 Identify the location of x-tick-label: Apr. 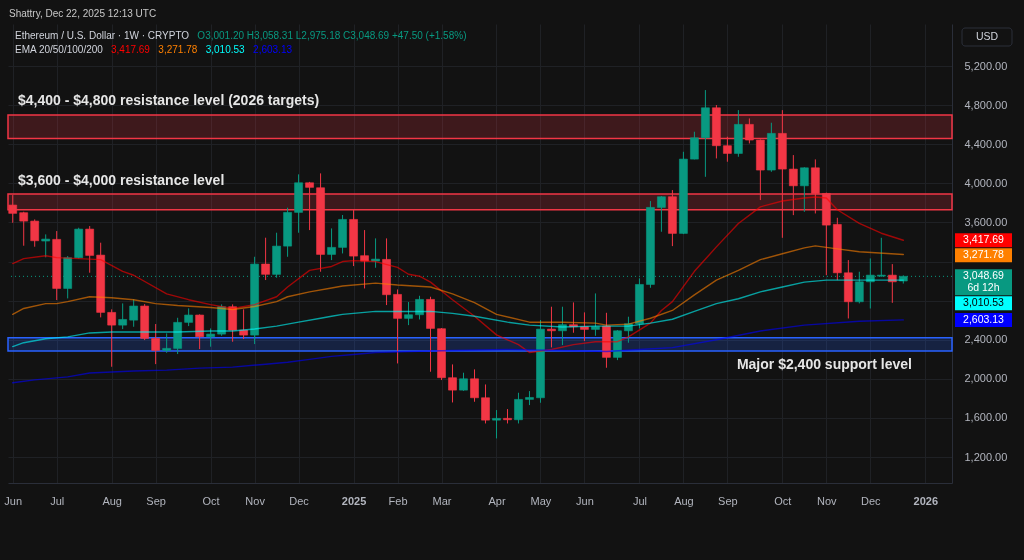
(497, 500).